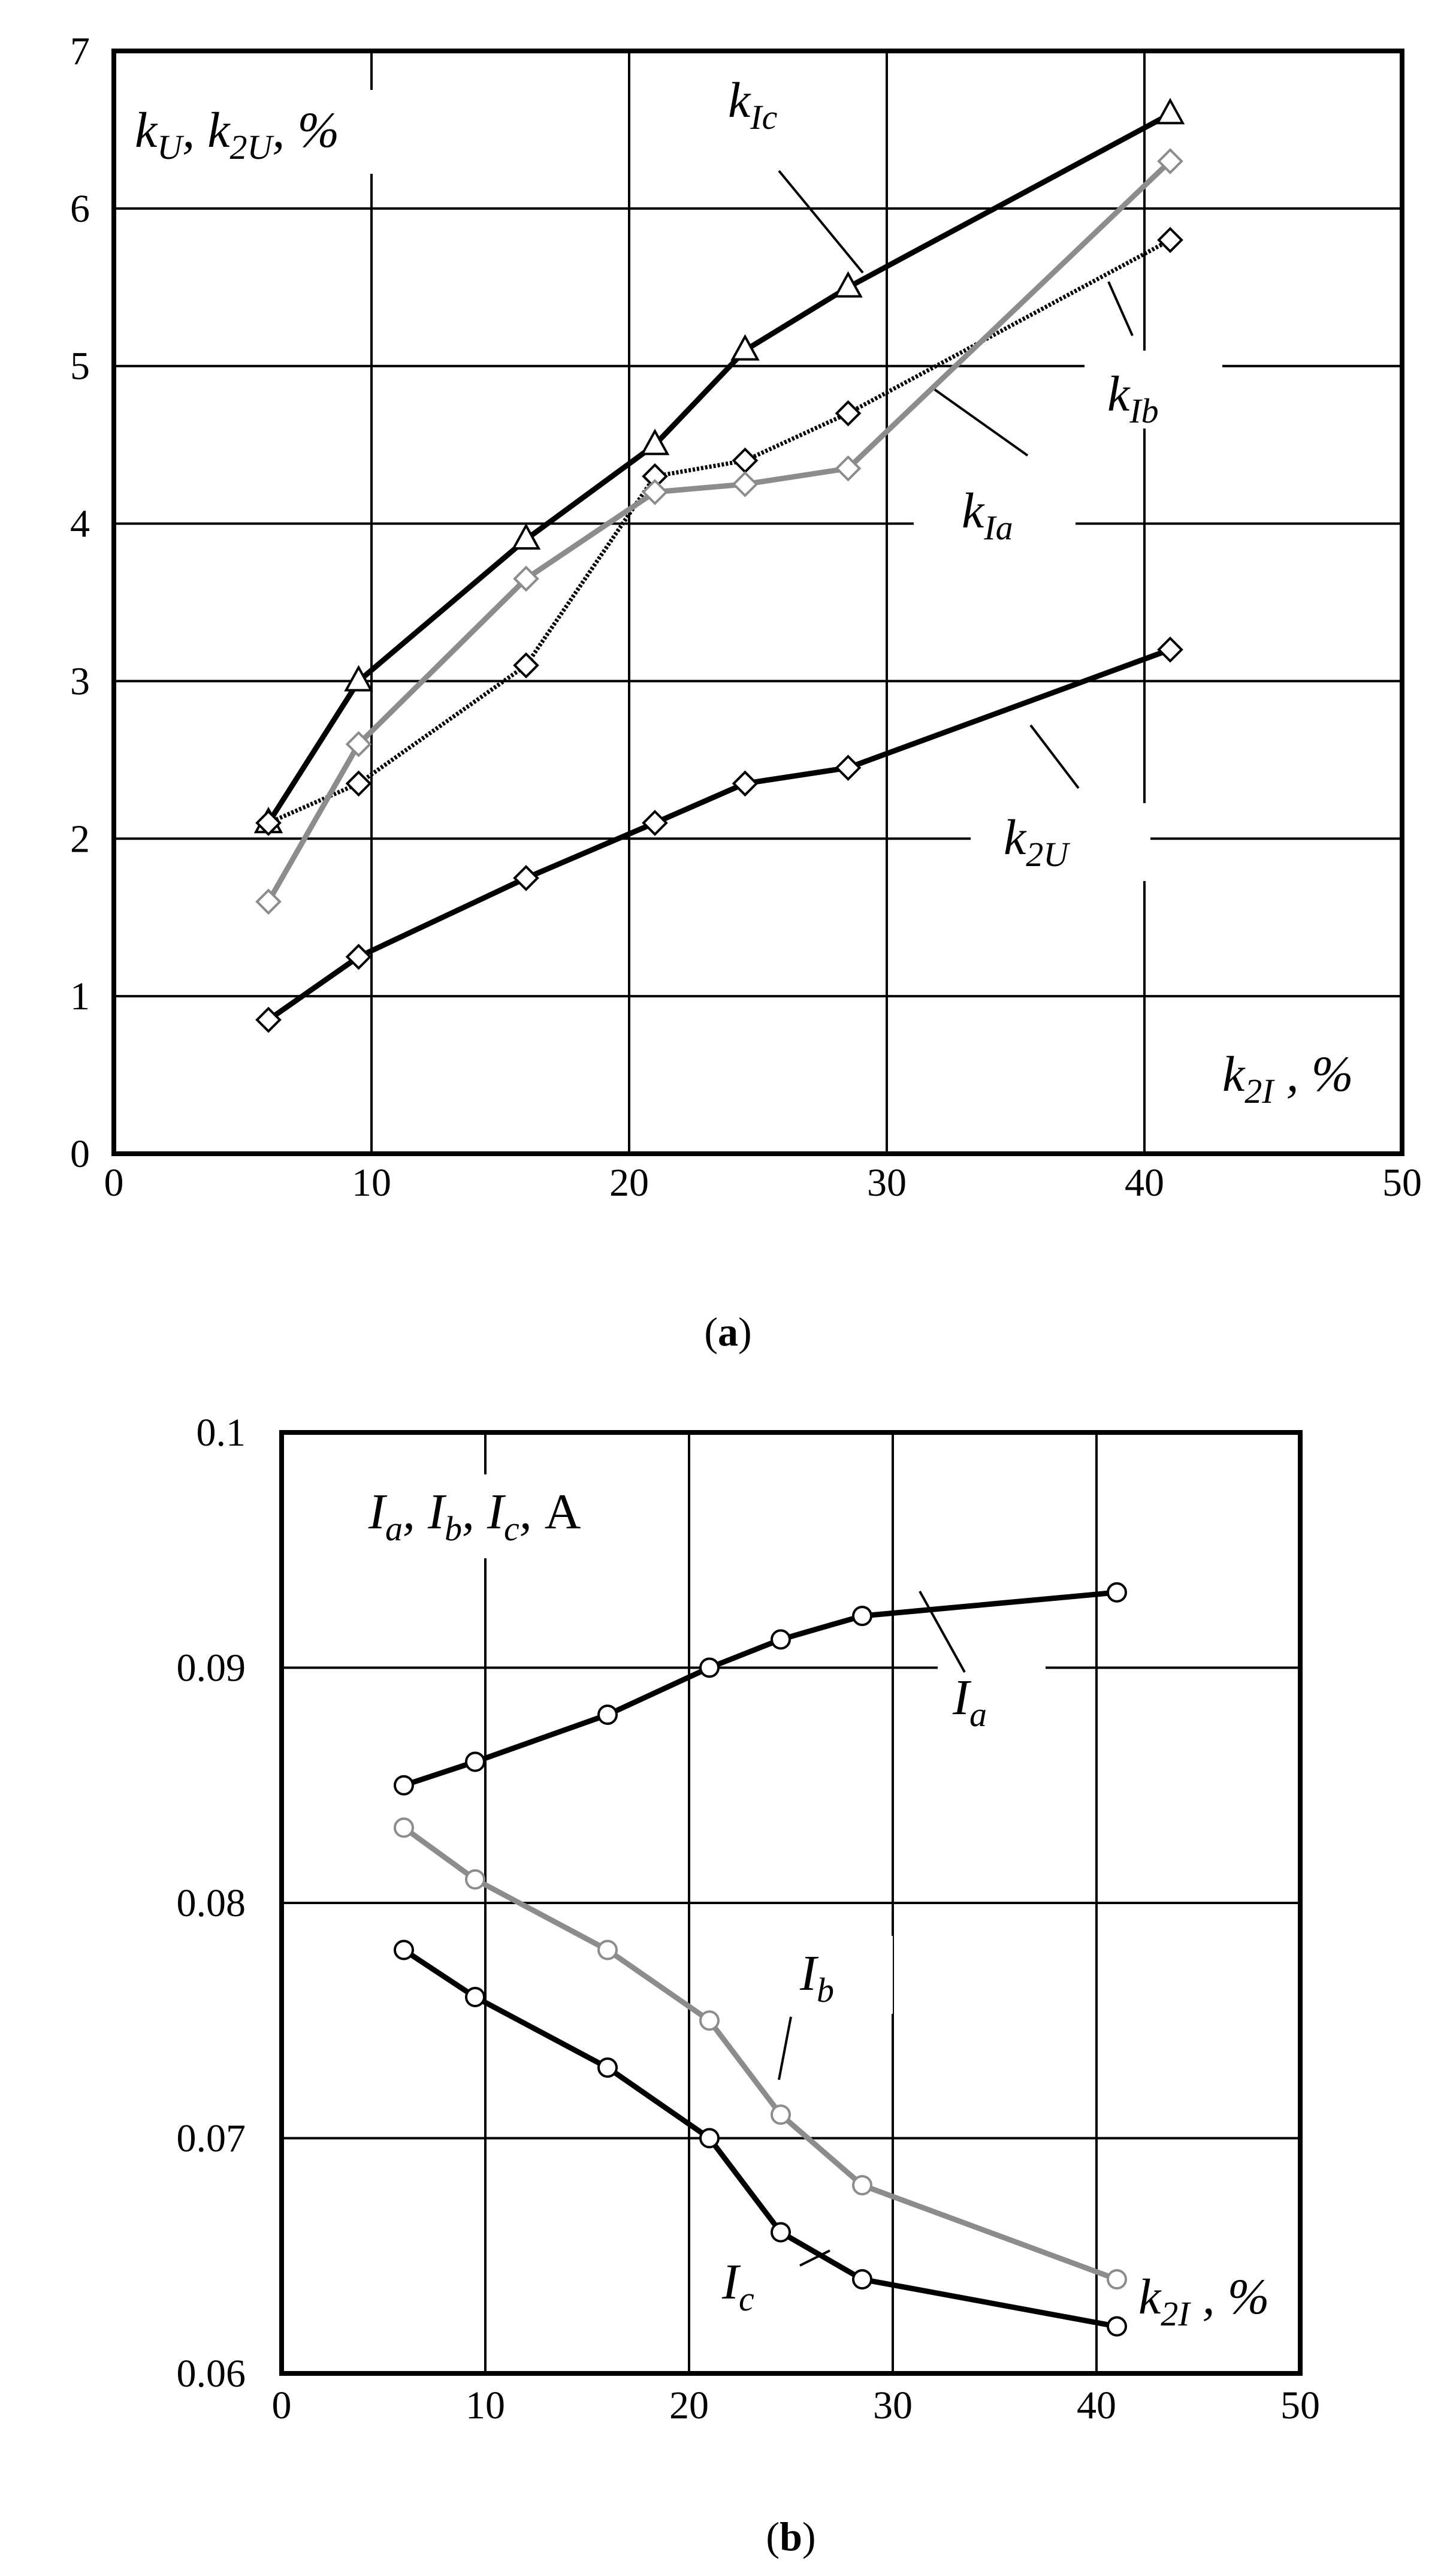 This screenshot has height=2576, width=1456. I want to click on series-label-kic: kIc, so click(753, 105).